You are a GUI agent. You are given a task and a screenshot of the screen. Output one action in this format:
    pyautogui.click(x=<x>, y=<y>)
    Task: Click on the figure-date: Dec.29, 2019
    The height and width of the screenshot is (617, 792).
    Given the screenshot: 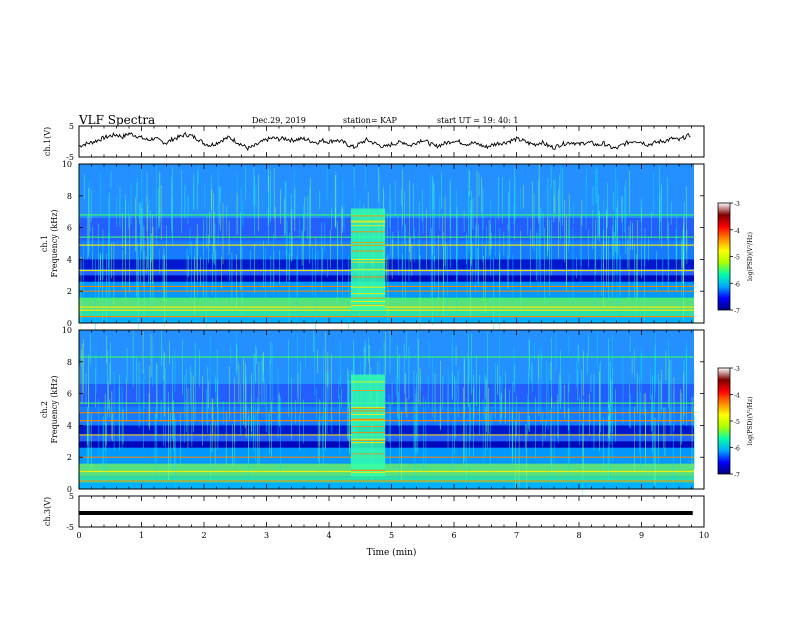 What is the action you would take?
    pyautogui.click(x=279, y=120)
    